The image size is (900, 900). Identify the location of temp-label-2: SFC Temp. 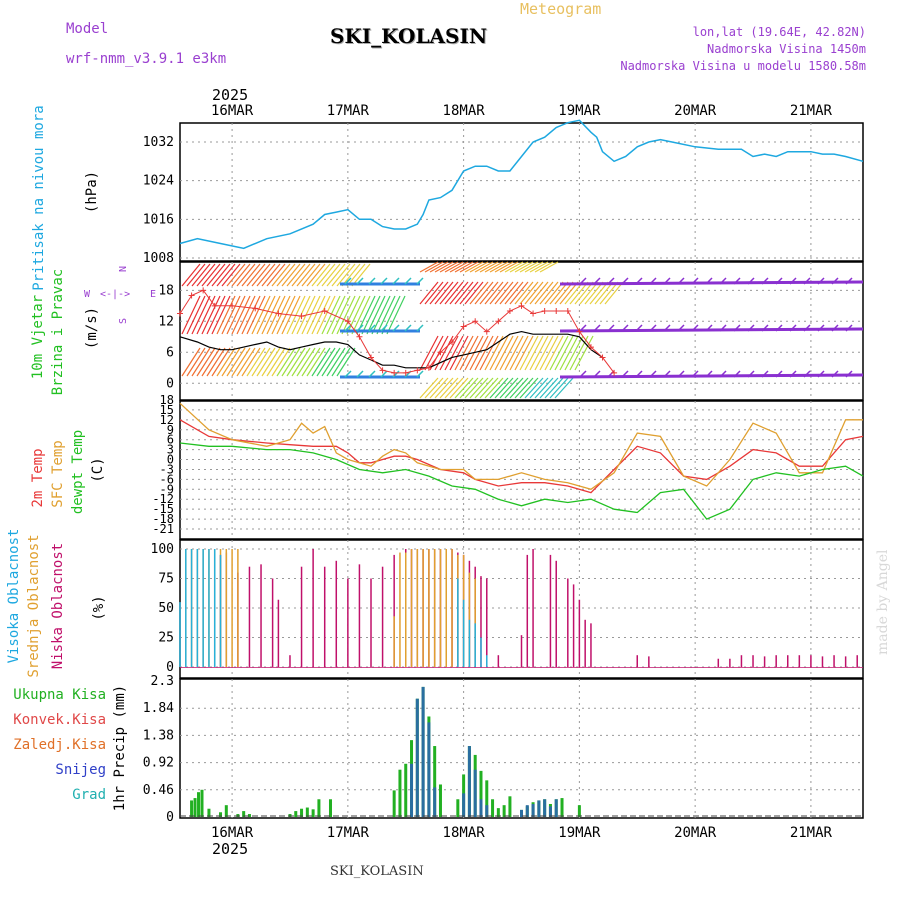
(58, 473).